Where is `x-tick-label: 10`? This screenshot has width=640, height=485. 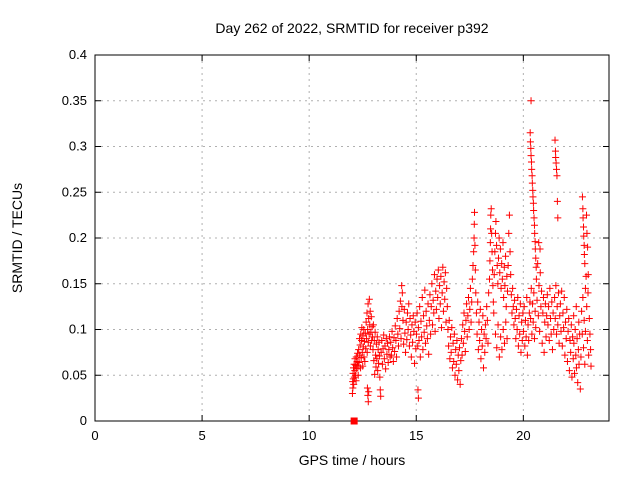
x-tick-label: 10 is located at coordinates (309, 435).